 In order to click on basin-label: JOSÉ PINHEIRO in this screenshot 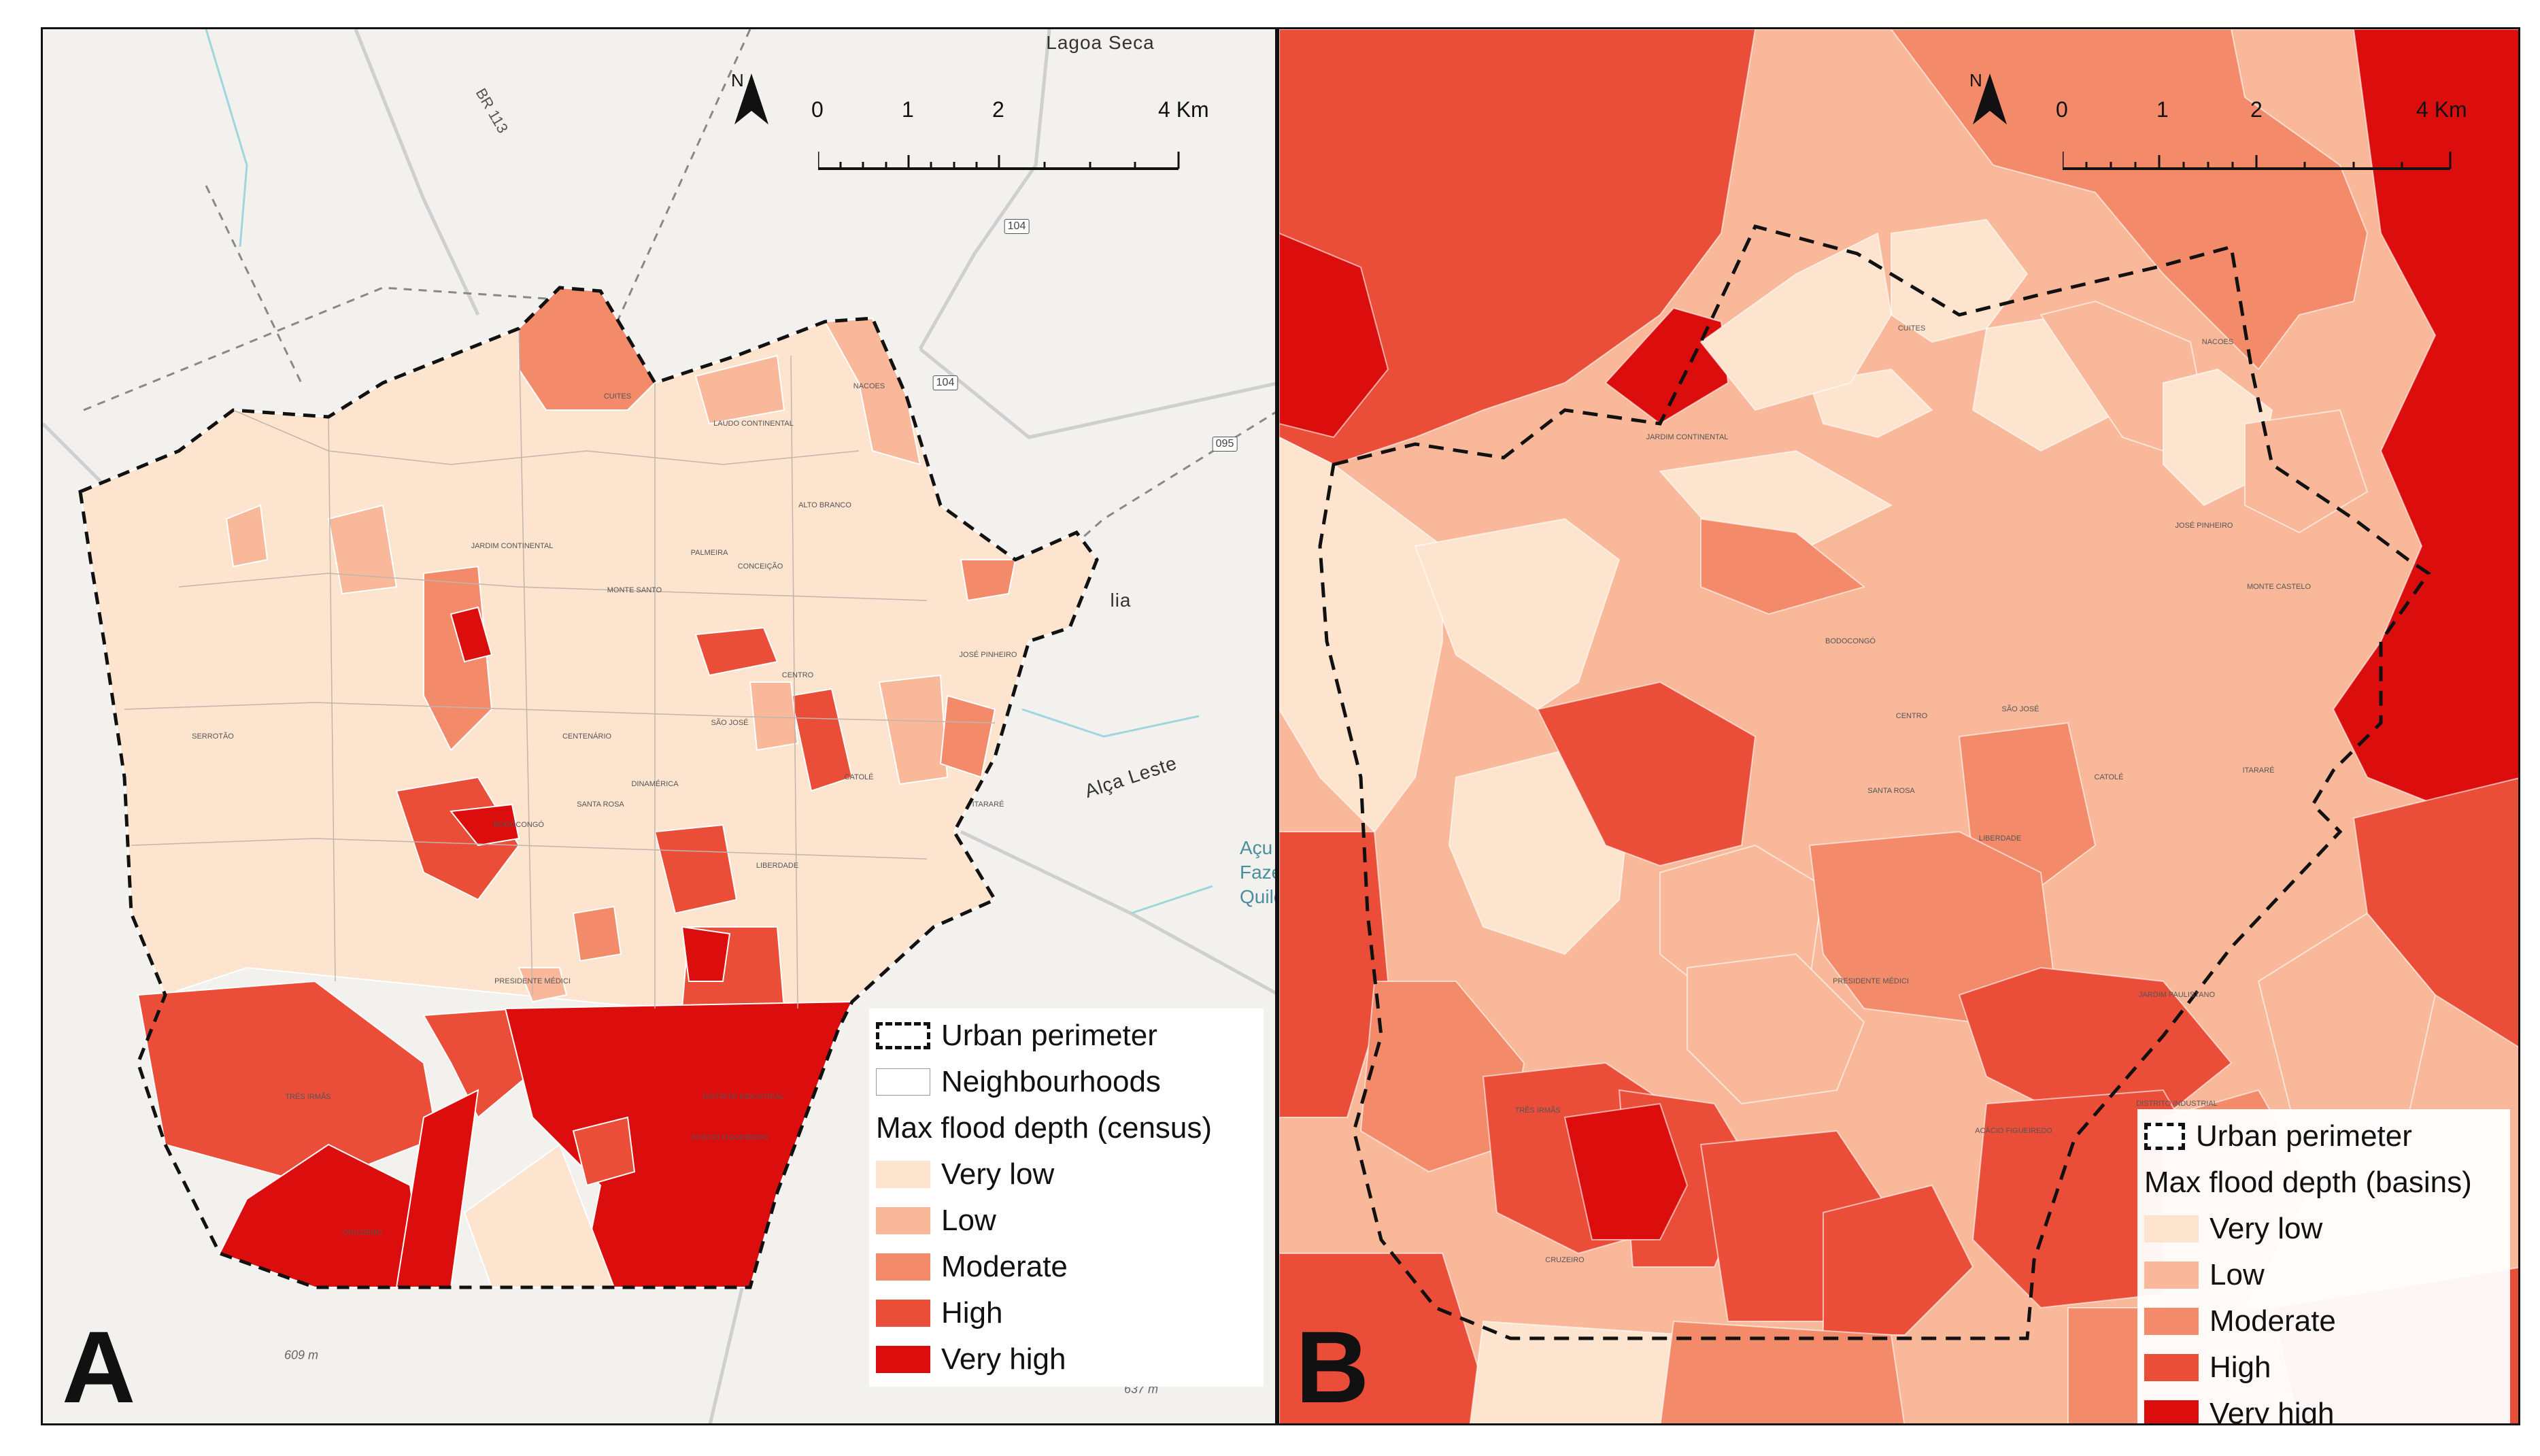, I will do `click(2204, 526)`.